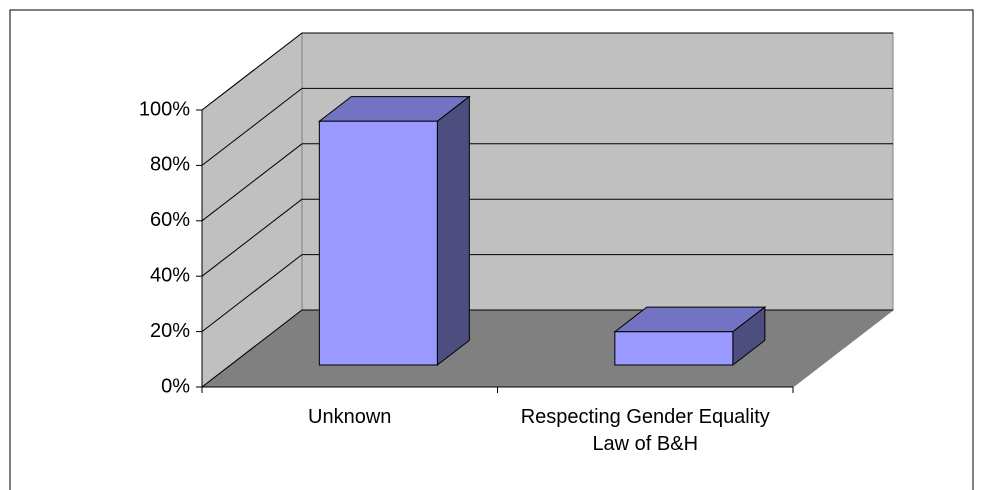 The width and height of the screenshot is (983, 490). I want to click on bar-side, so click(453, 230).